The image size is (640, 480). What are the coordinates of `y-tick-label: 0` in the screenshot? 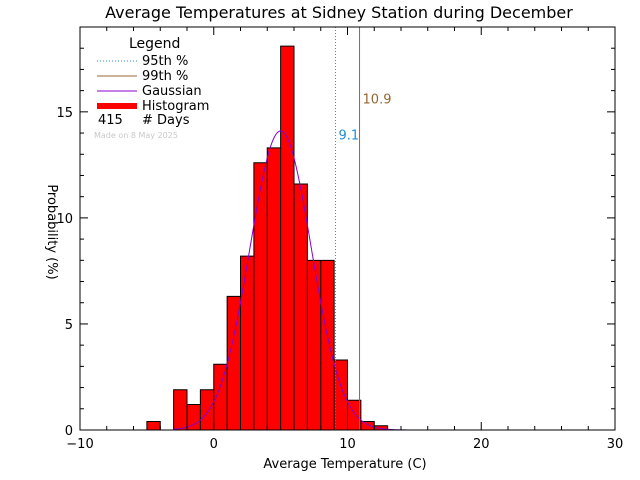 It's located at (69, 431).